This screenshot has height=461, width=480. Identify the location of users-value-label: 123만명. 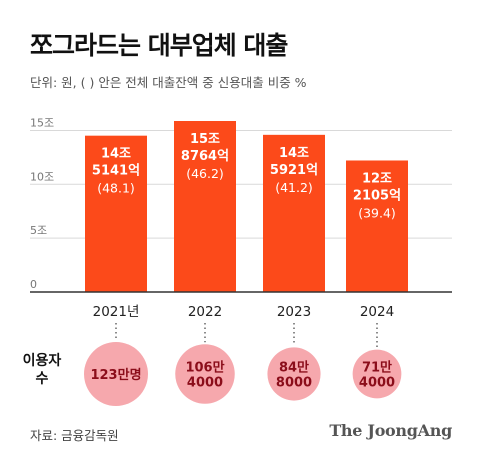
(115, 375).